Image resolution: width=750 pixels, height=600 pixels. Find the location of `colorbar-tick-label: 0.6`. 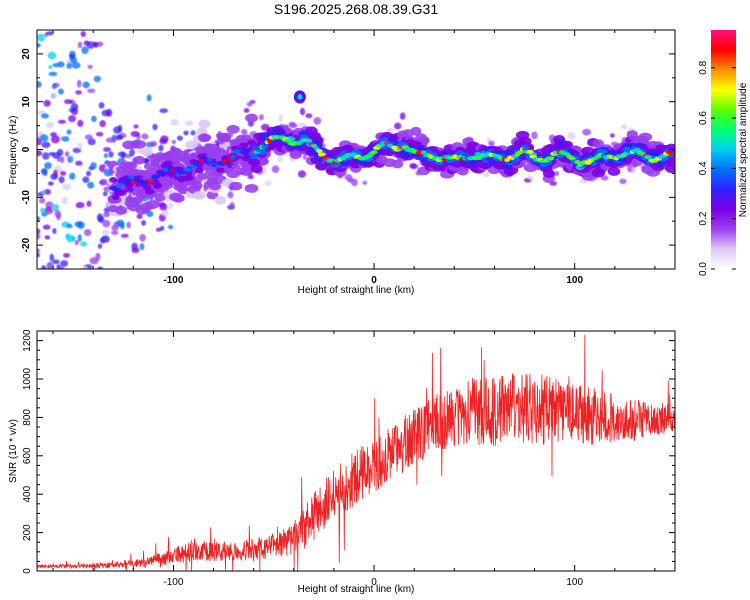

colorbar-tick-label: 0.6 is located at coordinates (703, 118).